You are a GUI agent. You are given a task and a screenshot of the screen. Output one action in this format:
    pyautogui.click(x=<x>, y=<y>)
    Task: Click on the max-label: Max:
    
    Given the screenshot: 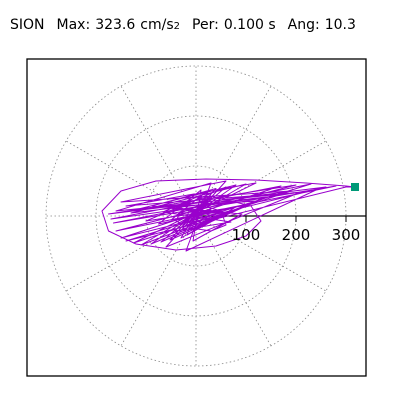 What is the action you would take?
    pyautogui.click(x=73, y=25)
    